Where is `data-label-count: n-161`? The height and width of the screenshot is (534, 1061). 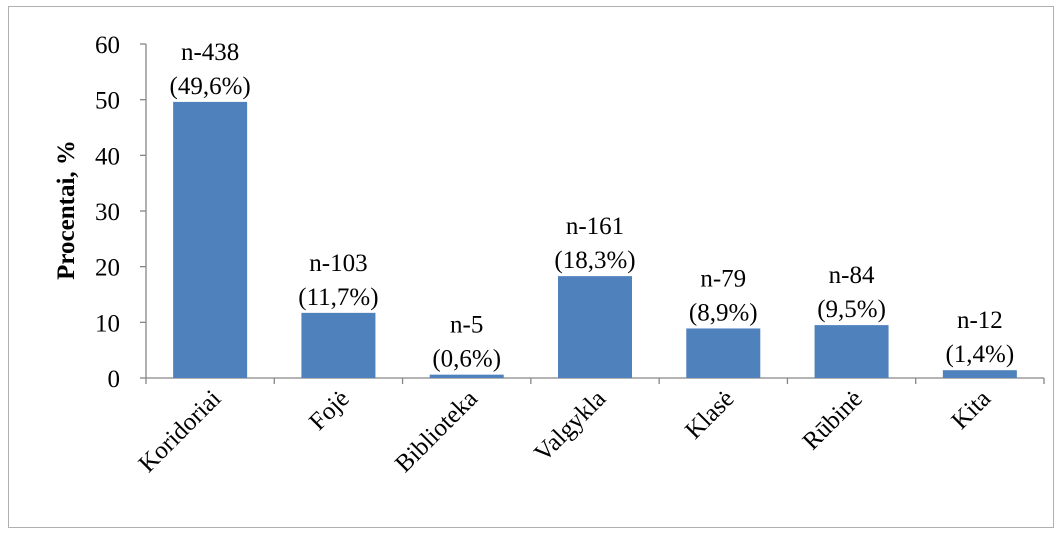
data-label-count: n-161 is located at coordinates (595, 226).